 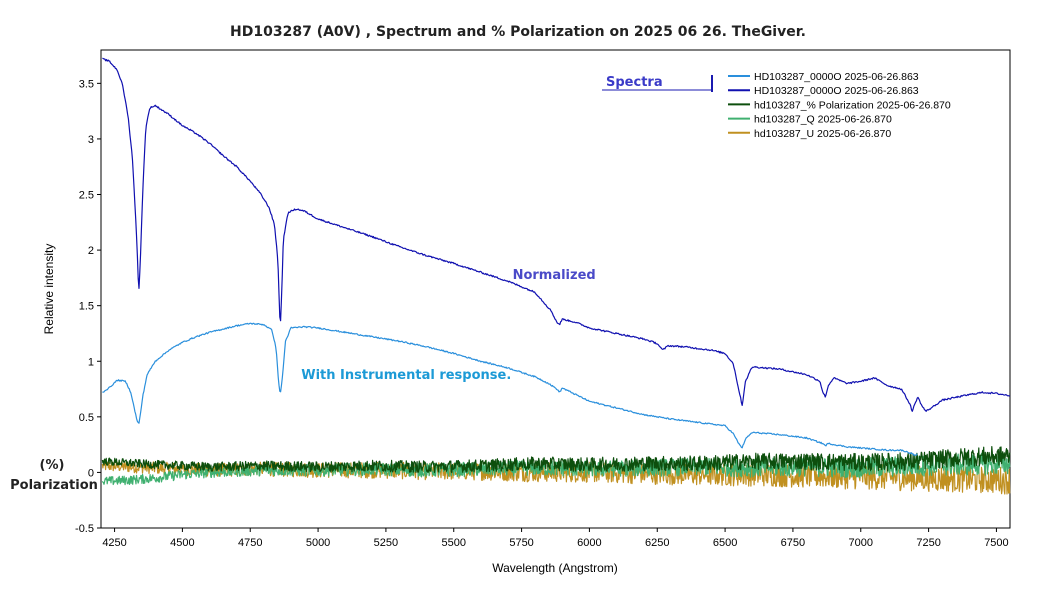 I want to click on polarization-unit-label: (%), so click(x=52, y=465).